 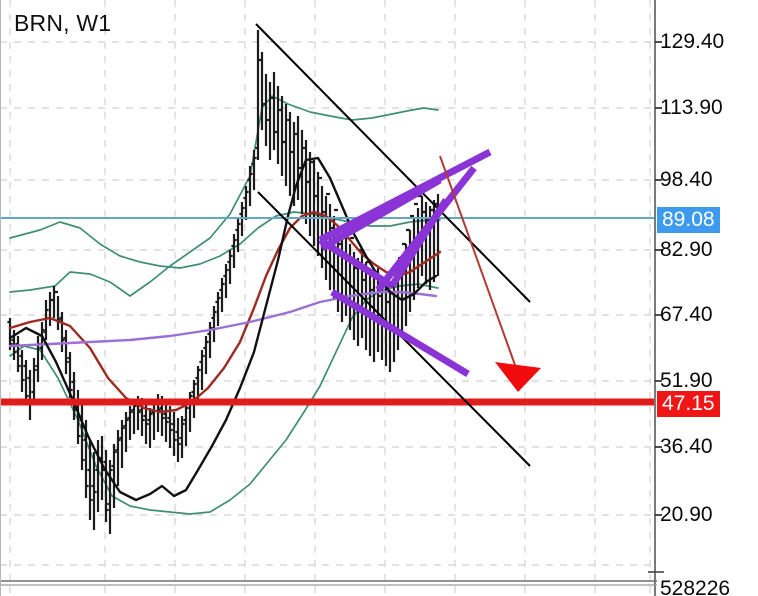 I want to click on v-bottom-right-leg, so click(x=419, y=243).